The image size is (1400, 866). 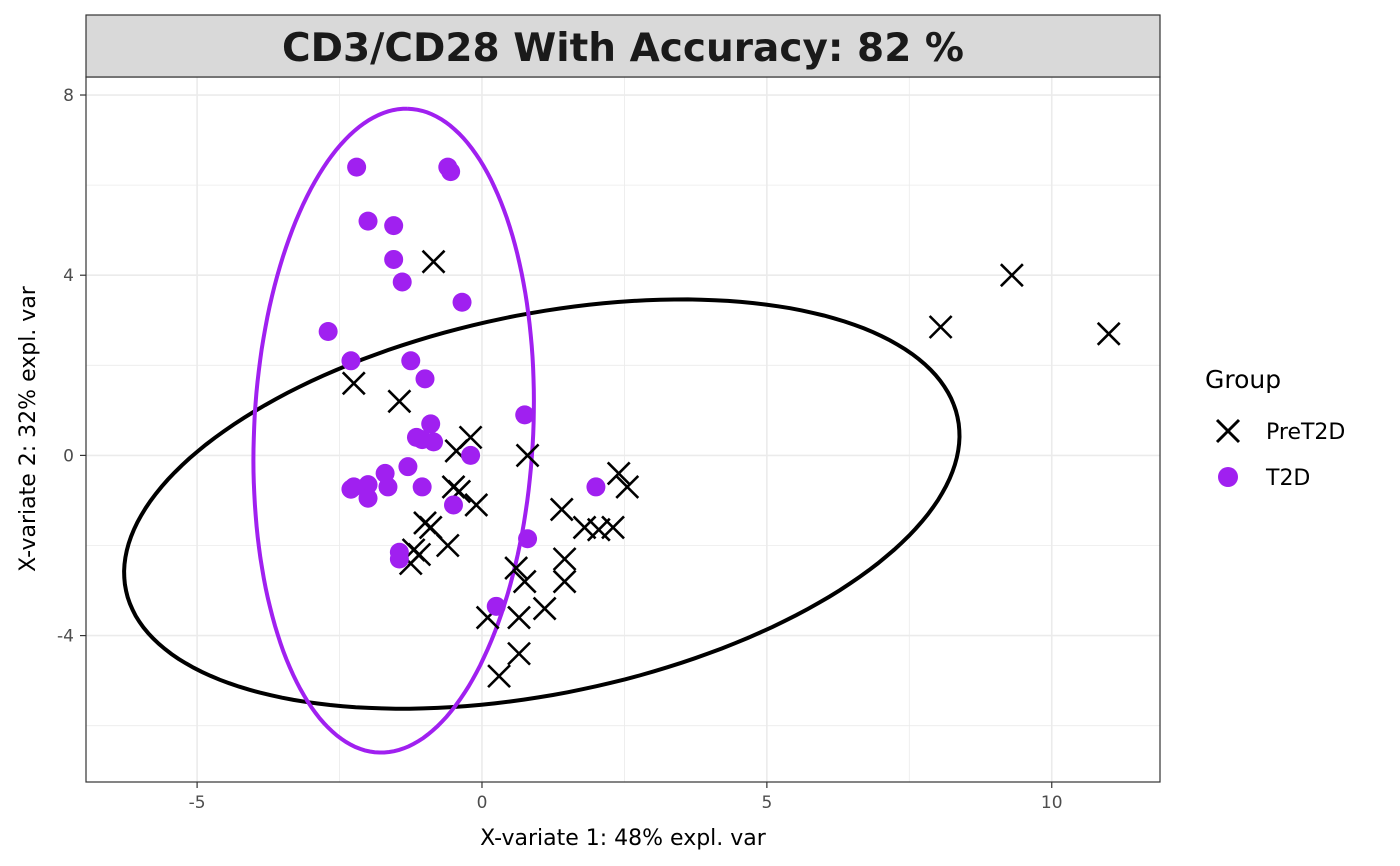 I want to click on x-tick-label: 5, so click(x=766, y=803).